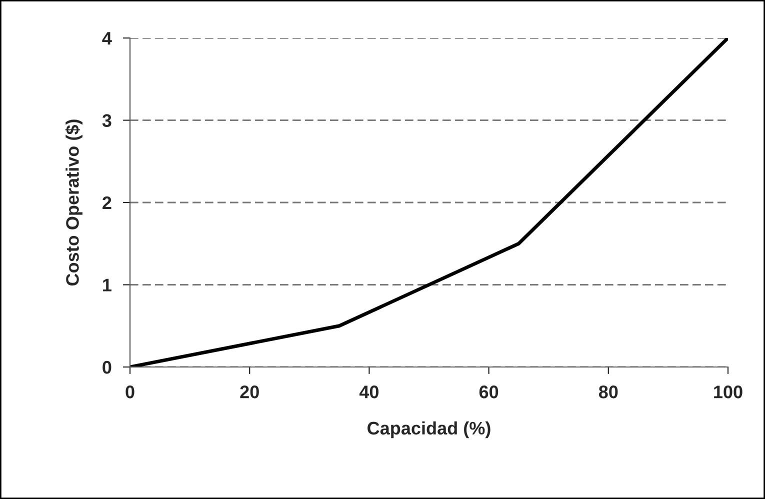  What do you see at coordinates (608, 392) in the screenshot?
I see `x-tick-label: 80` at bounding box center [608, 392].